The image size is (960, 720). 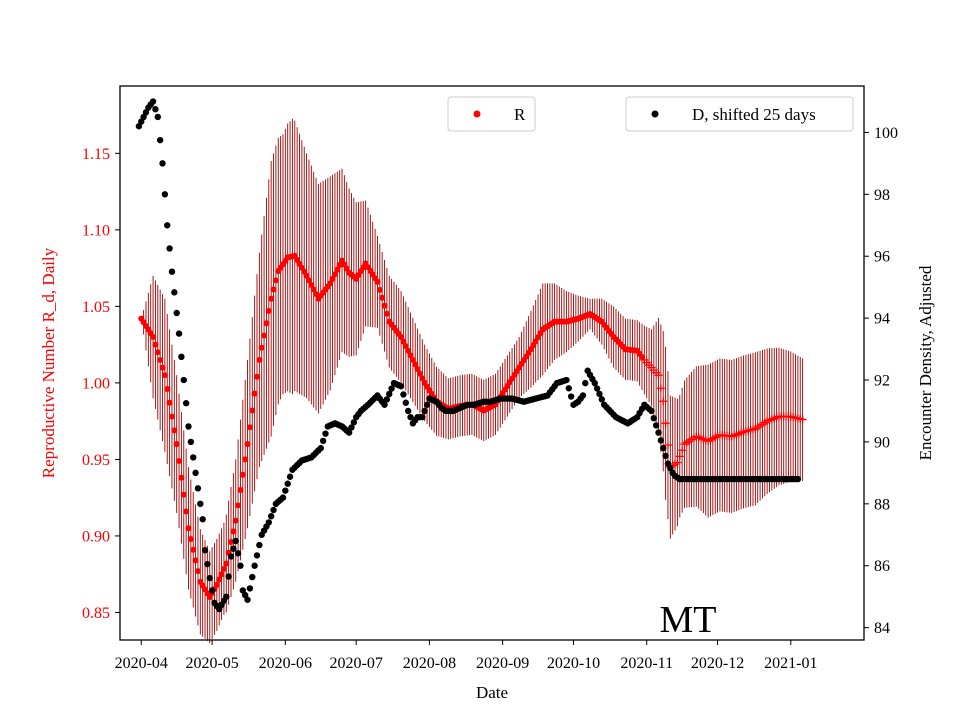 I want to click on y-right-tick-label: 88, so click(x=882, y=504).